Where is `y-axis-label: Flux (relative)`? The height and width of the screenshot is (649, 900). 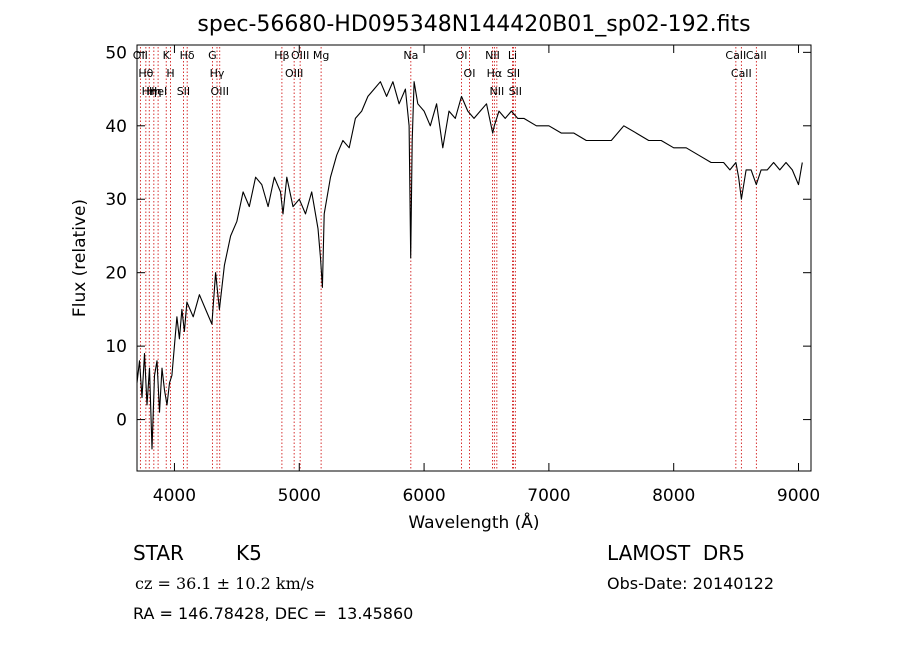
y-axis-label: Flux (relative) is located at coordinates (80, 258).